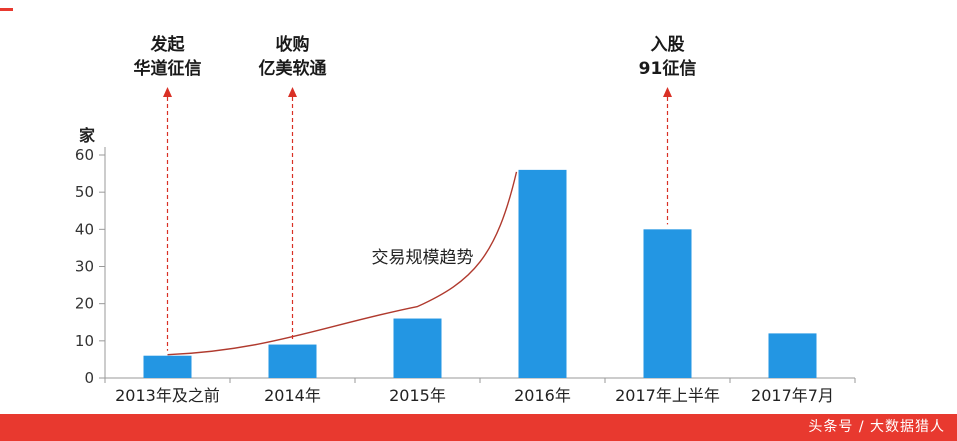 The width and height of the screenshot is (957, 441). What do you see at coordinates (292, 395) in the screenshot?
I see `x-category-label: 2014年` at bounding box center [292, 395].